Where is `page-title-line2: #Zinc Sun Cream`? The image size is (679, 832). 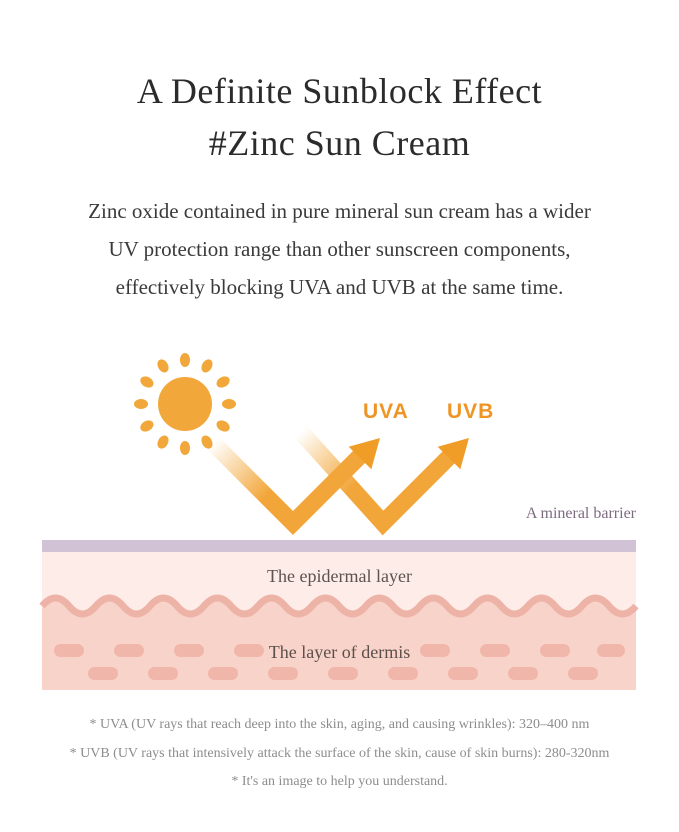 page-title-line2: #Zinc Sun Cream is located at coordinates (339, 143).